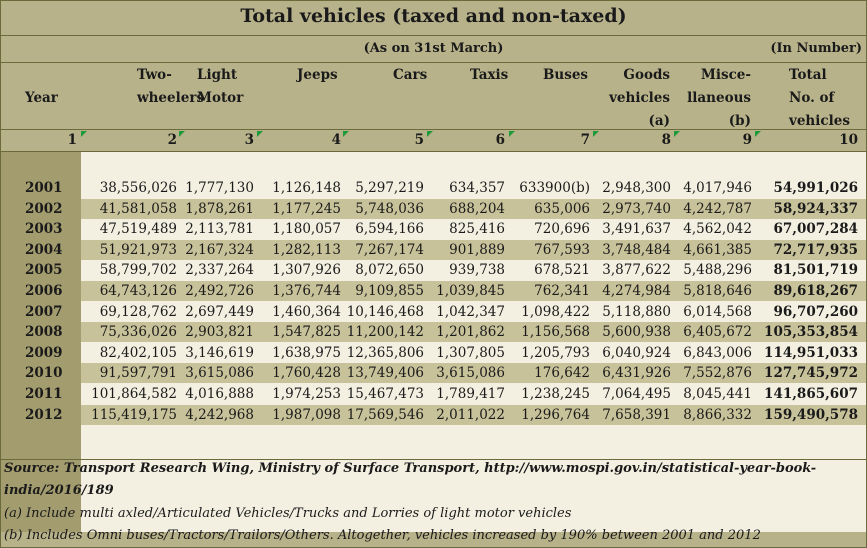  Describe the element at coordinates (336, 140) in the screenshot. I see `column-number-4: 4` at that location.